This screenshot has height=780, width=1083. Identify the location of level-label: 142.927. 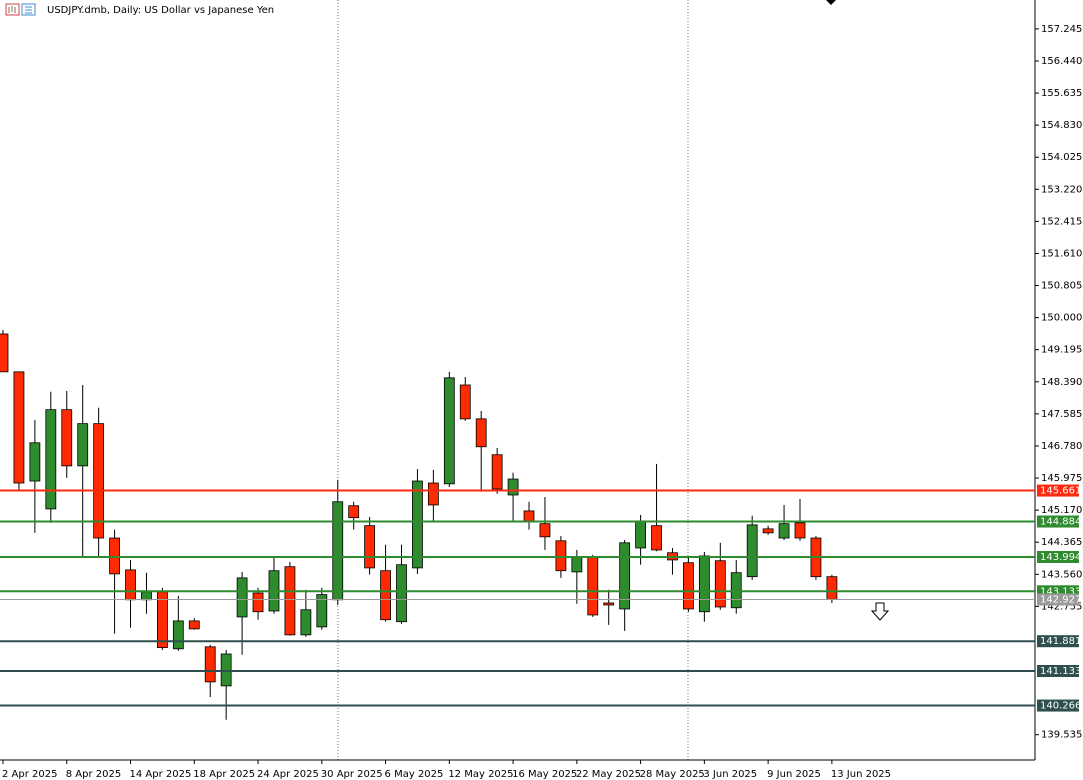
(1060, 600).